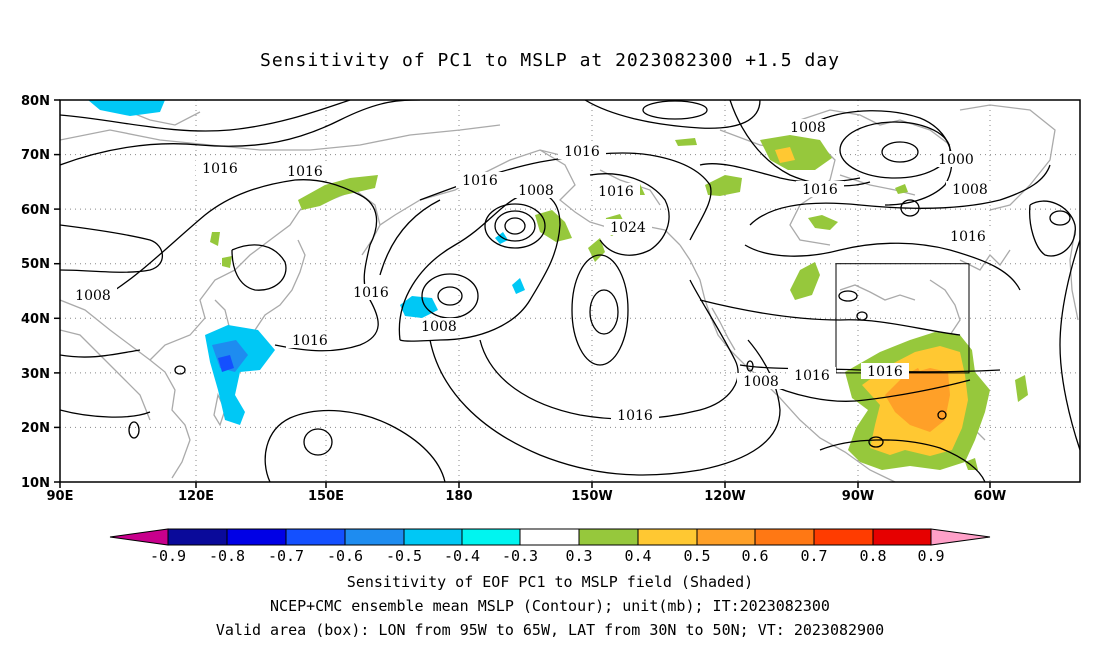 The image size is (1100, 650). I want to click on lat-label: 70N, so click(35, 155).